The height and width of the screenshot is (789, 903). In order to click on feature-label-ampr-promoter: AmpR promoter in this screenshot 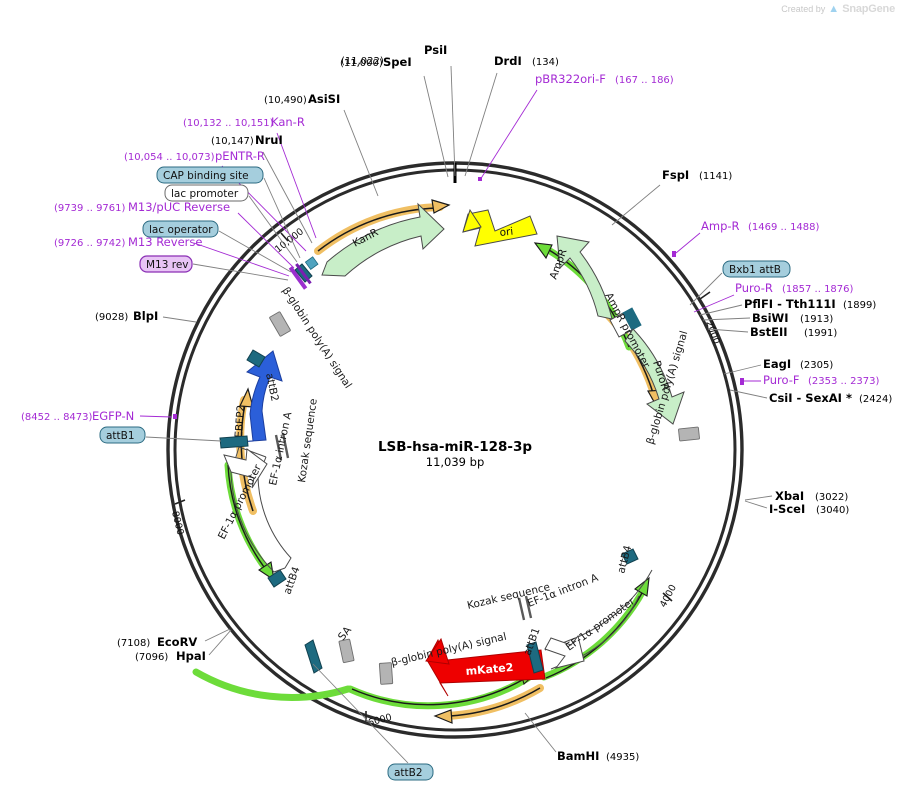, I will do `click(627, 331)`.